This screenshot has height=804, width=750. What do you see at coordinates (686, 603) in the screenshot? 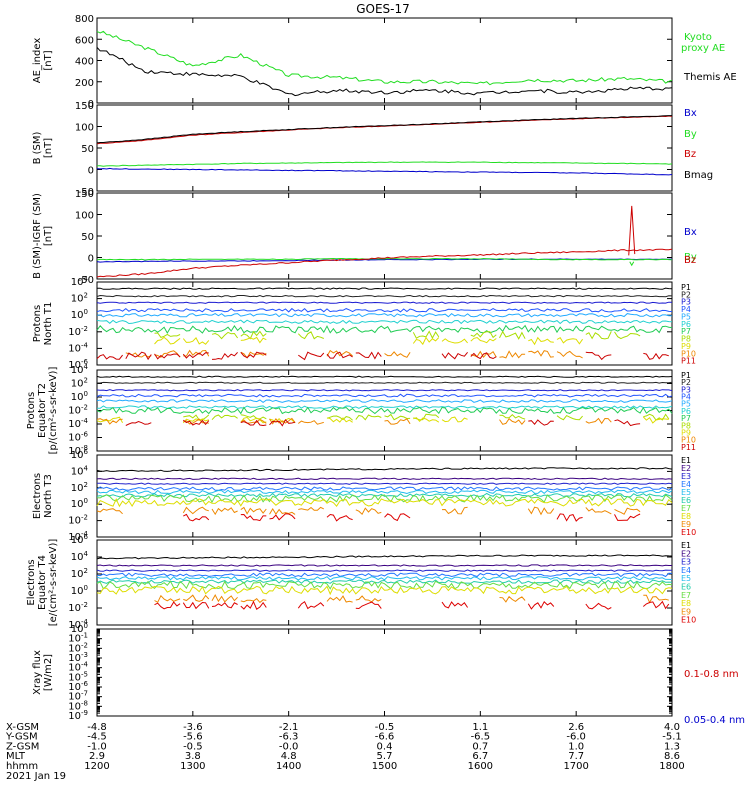
I see `legend-e8: E8` at bounding box center [686, 603].